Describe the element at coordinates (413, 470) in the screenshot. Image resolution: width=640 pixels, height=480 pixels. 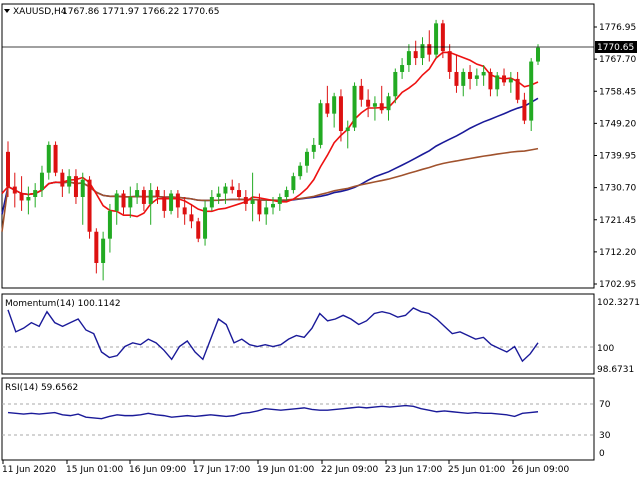
I see `time-label: 23 Jun 17:00` at that location.